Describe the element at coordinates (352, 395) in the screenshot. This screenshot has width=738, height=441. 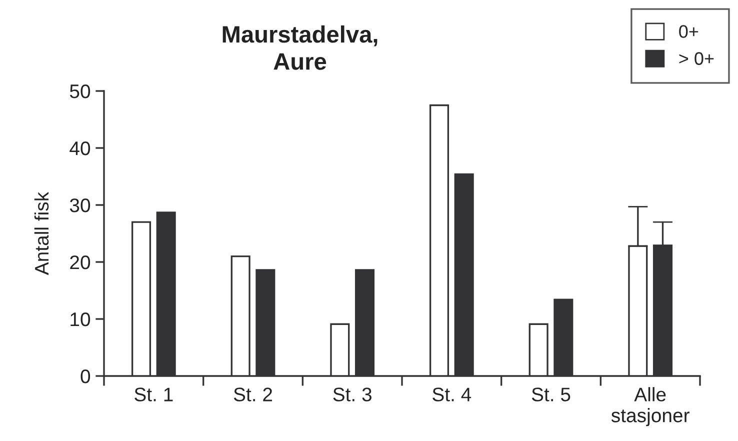
I see `x-tick-label: St. 3` at that location.